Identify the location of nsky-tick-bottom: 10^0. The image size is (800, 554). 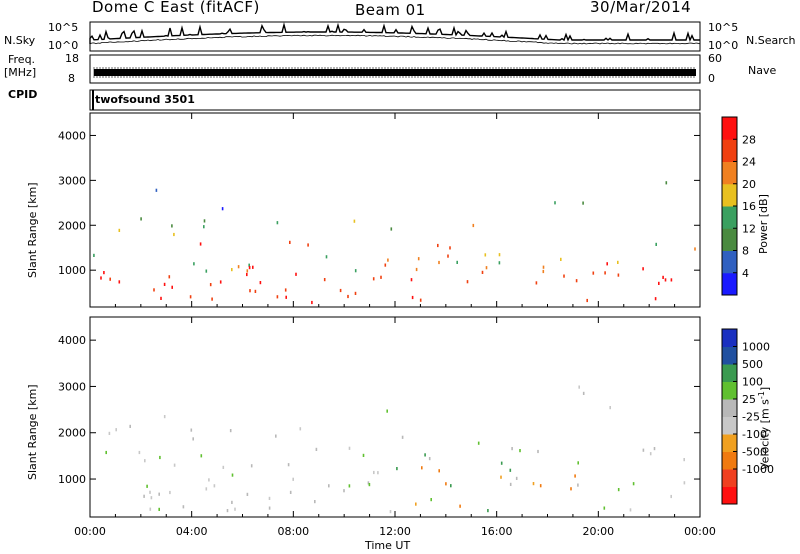
(63, 45).